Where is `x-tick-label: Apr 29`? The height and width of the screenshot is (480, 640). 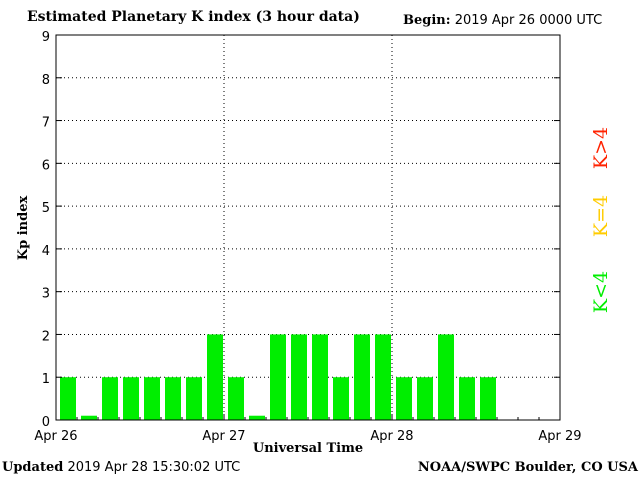
x-tick-label: Apr 29 is located at coordinates (559, 436).